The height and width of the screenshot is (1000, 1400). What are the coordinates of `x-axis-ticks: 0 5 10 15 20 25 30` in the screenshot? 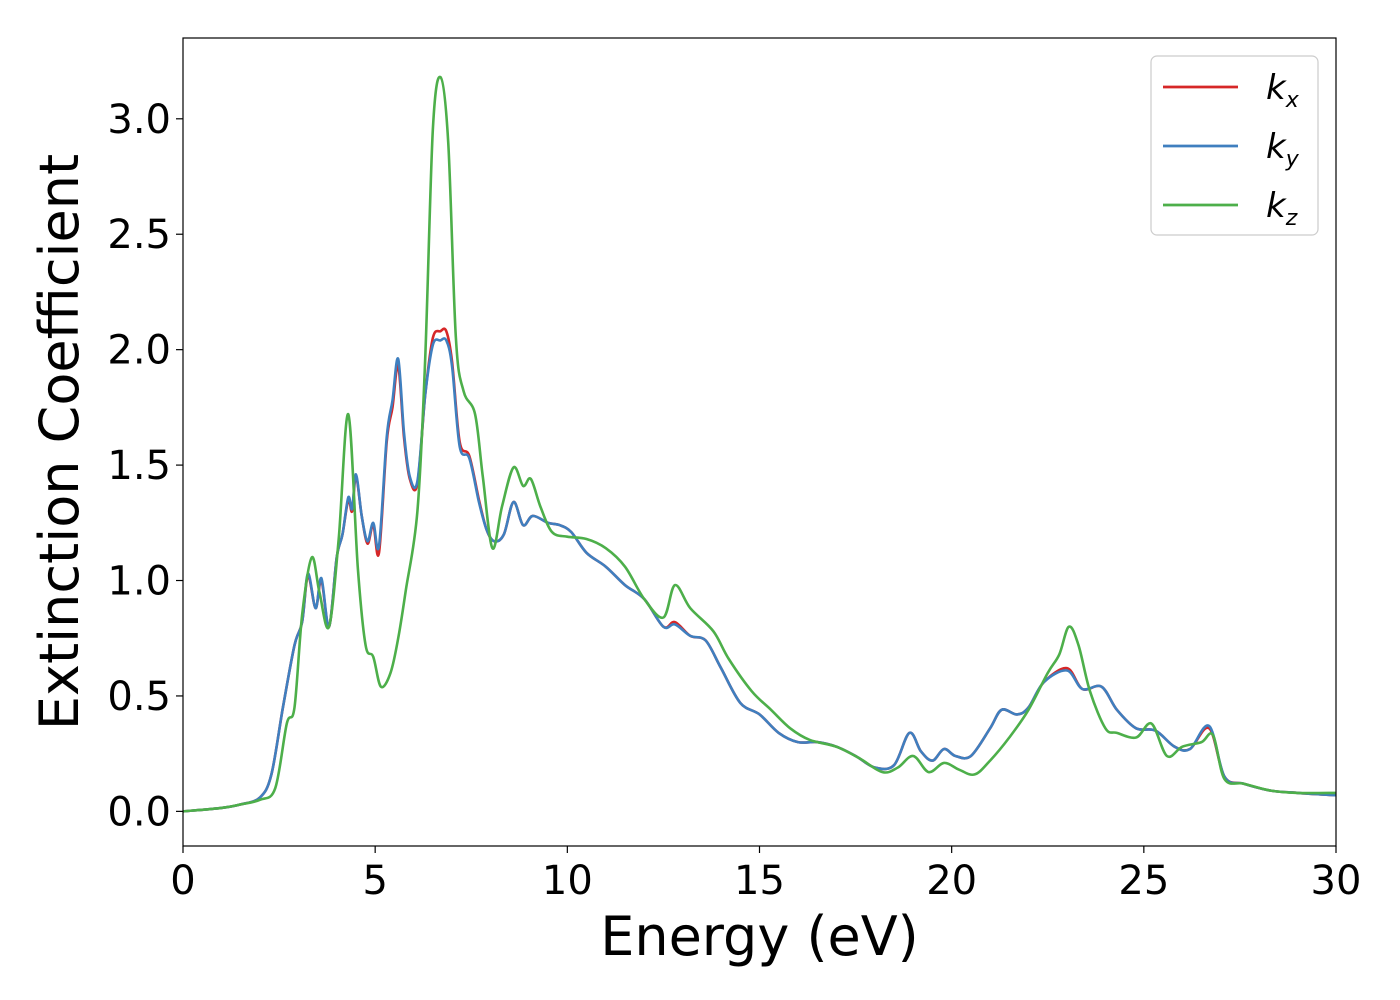 It's located at (765, 875).